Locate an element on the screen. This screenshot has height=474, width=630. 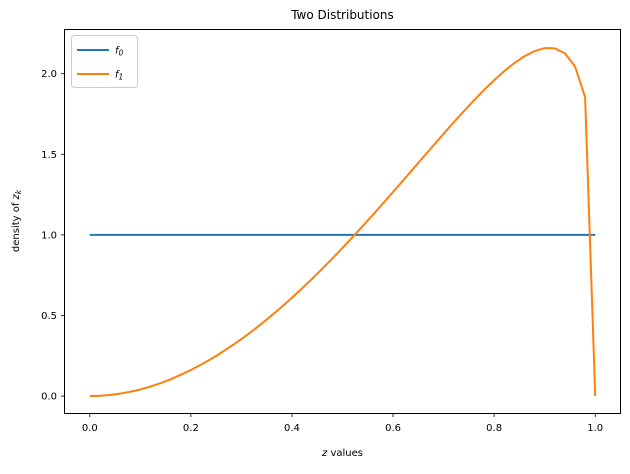
legend-label-f1-sub: 1 is located at coordinates (121, 77).